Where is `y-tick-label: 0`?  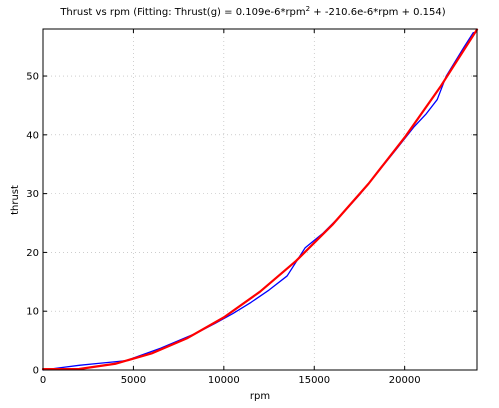
y-tick-label: 0 is located at coordinates (36, 371).